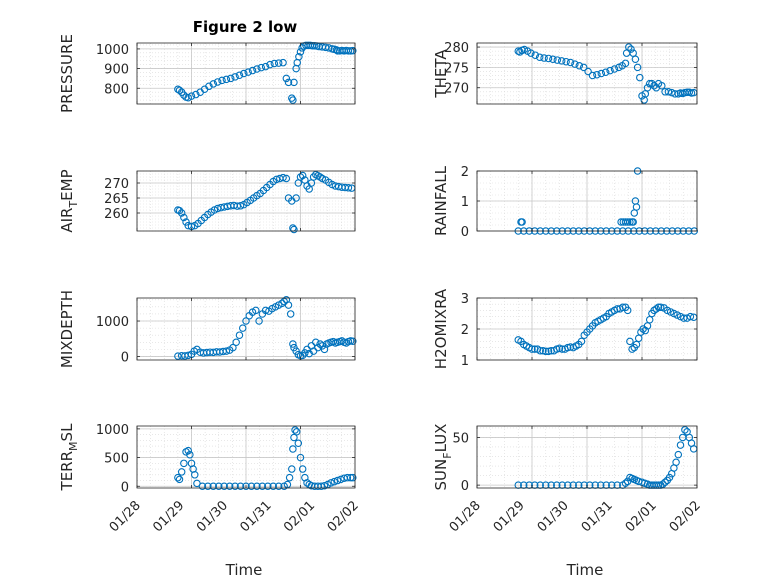 The height and width of the screenshot is (583, 778). I want to click on y-tick-label: 260, so click(116, 214).